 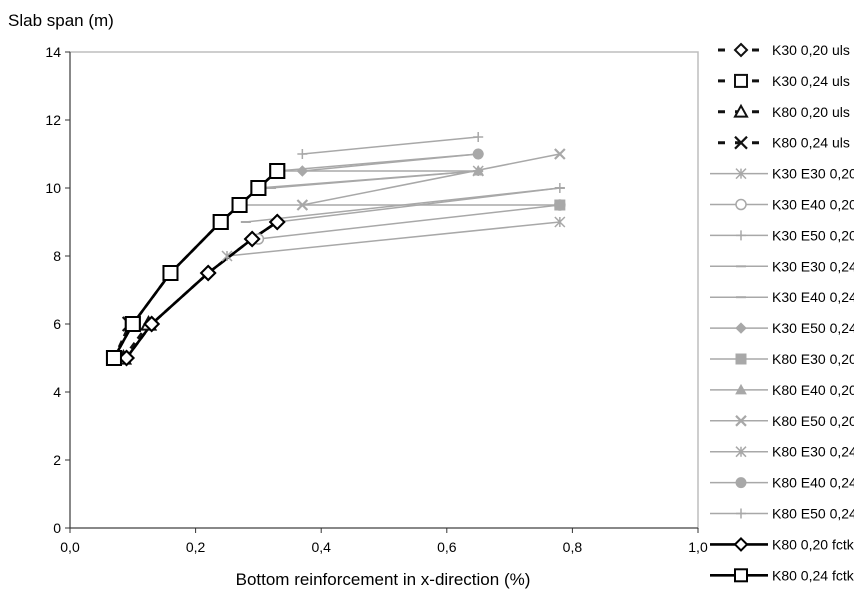 I want to click on y-tick-label: 10, so click(x=53, y=188).